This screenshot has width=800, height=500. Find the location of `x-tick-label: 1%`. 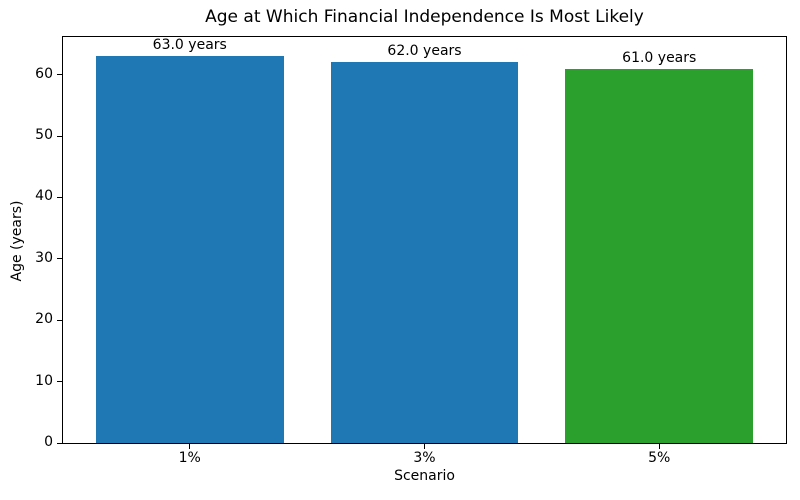

x-tick-label: 1% is located at coordinates (189, 458).